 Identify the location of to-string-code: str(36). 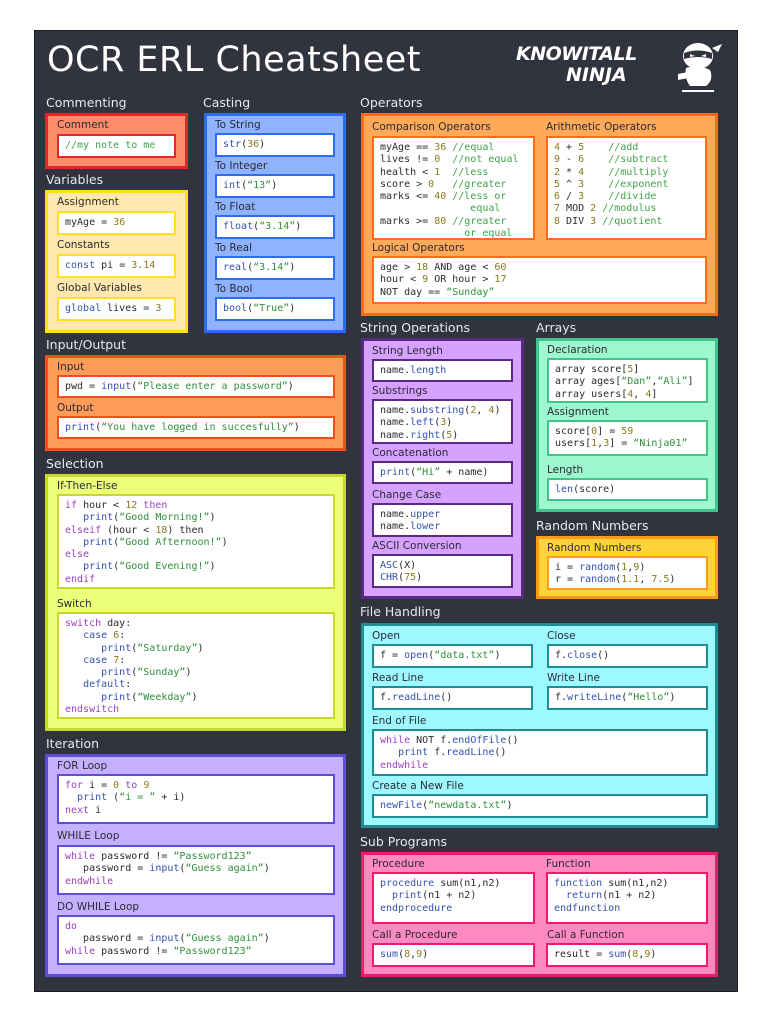
(275, 145).